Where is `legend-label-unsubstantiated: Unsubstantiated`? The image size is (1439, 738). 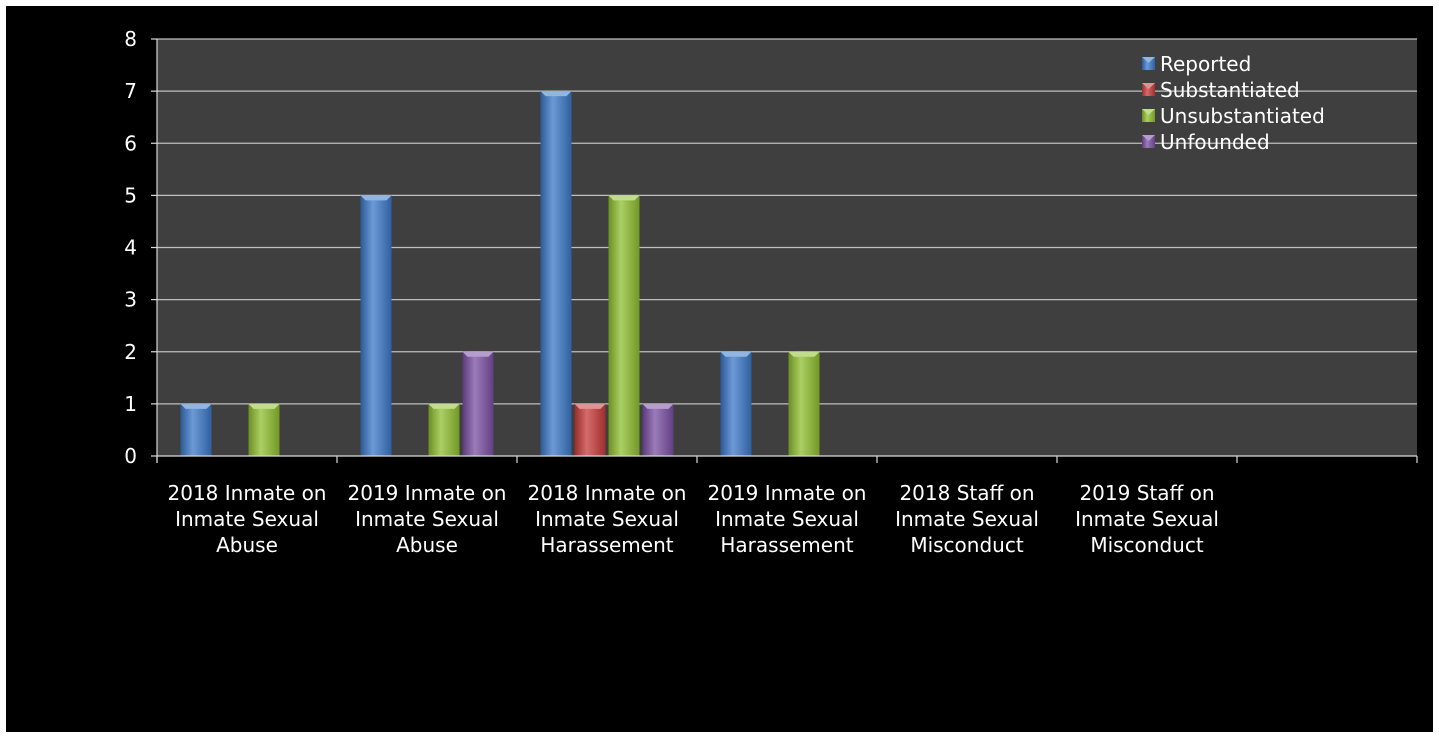
legend-label-unsubstantiated: Unsubstantiated is located at coordinates (1242, 116).